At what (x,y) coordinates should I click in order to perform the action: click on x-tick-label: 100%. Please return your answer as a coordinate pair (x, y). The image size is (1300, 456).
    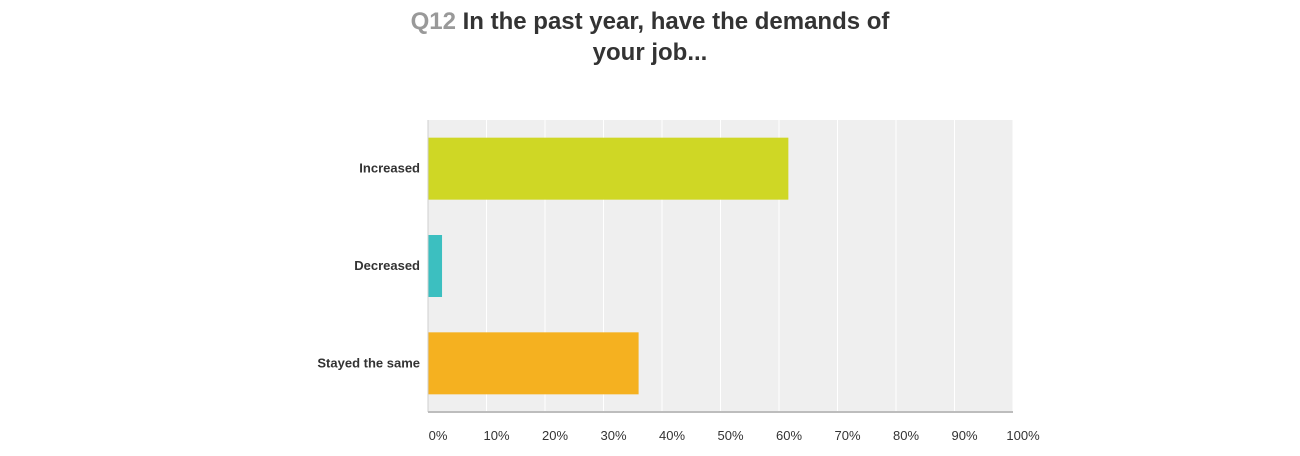
    Looking at the image, I should click on (1023, 435).